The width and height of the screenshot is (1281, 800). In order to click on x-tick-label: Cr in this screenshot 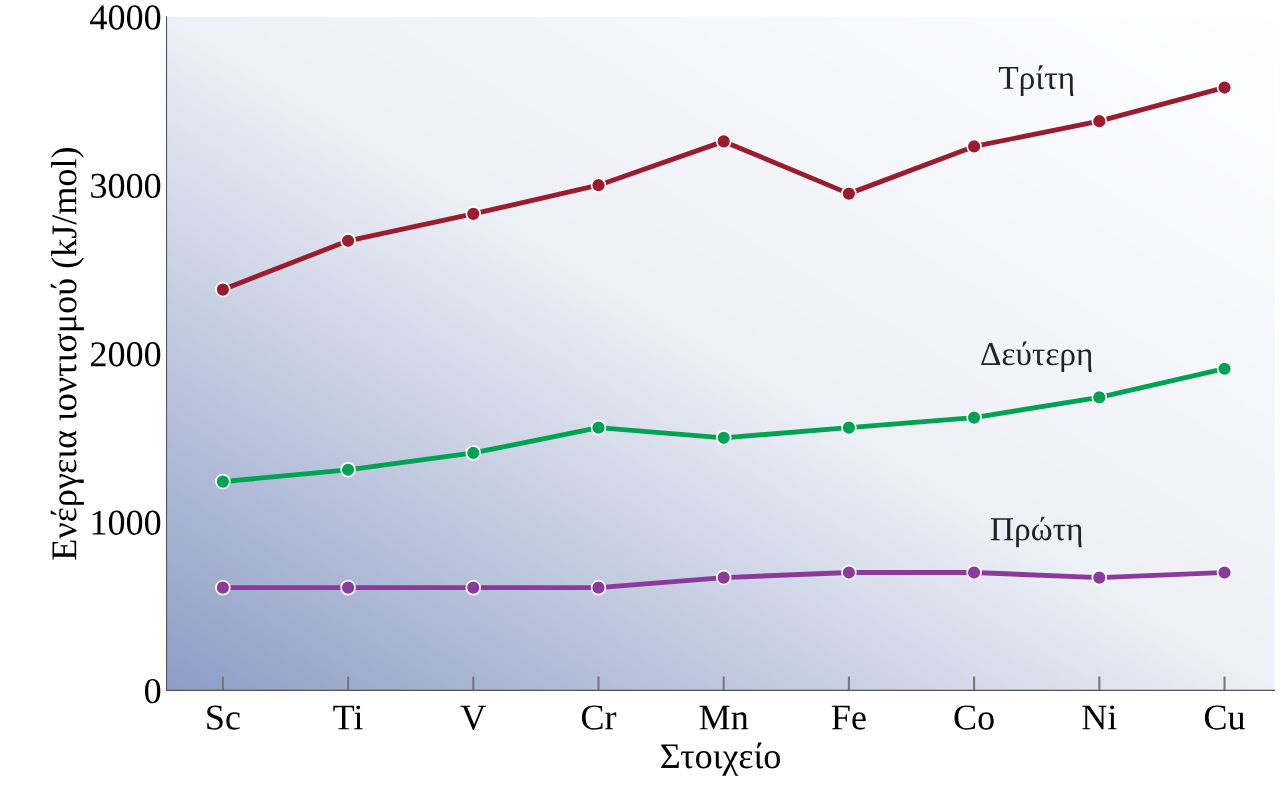, I will do `click(599, 717)`.